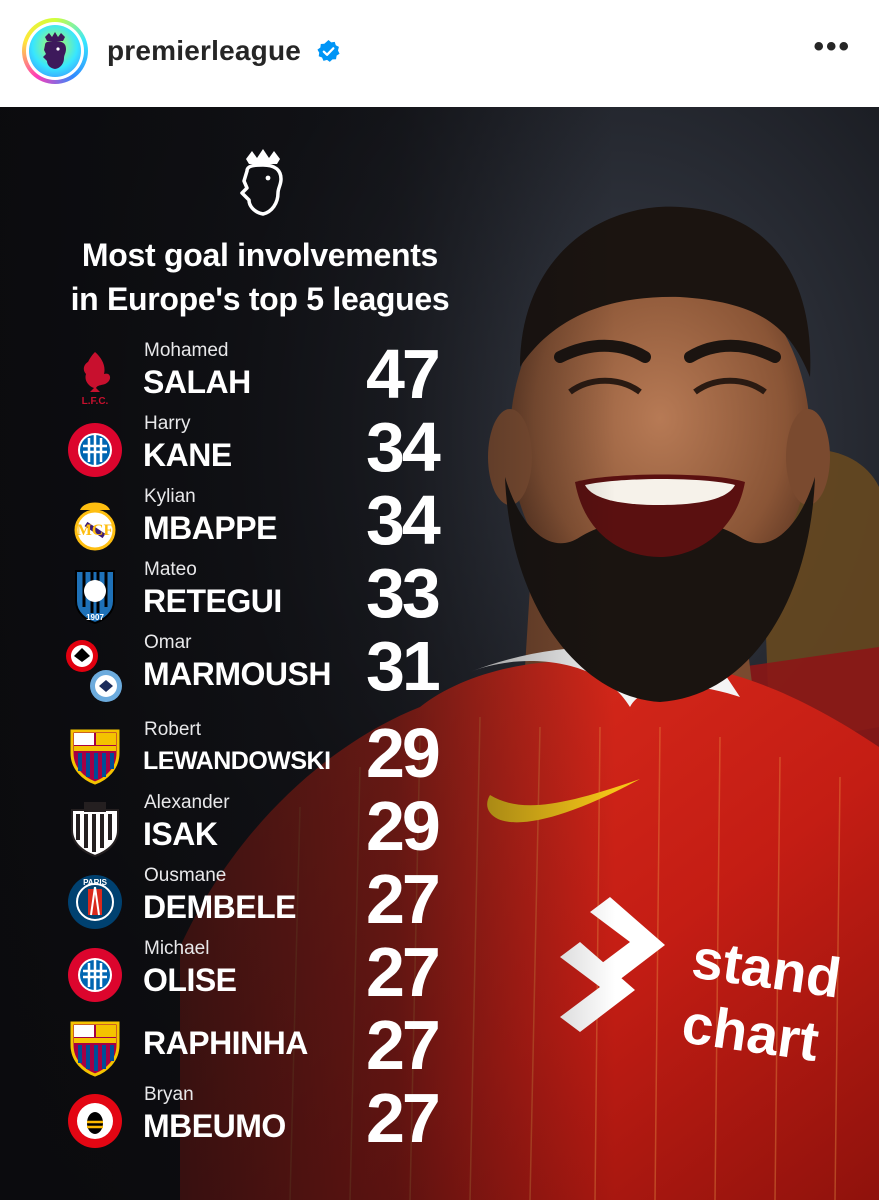  I want to click on avatar-frame, so click(55, 51).